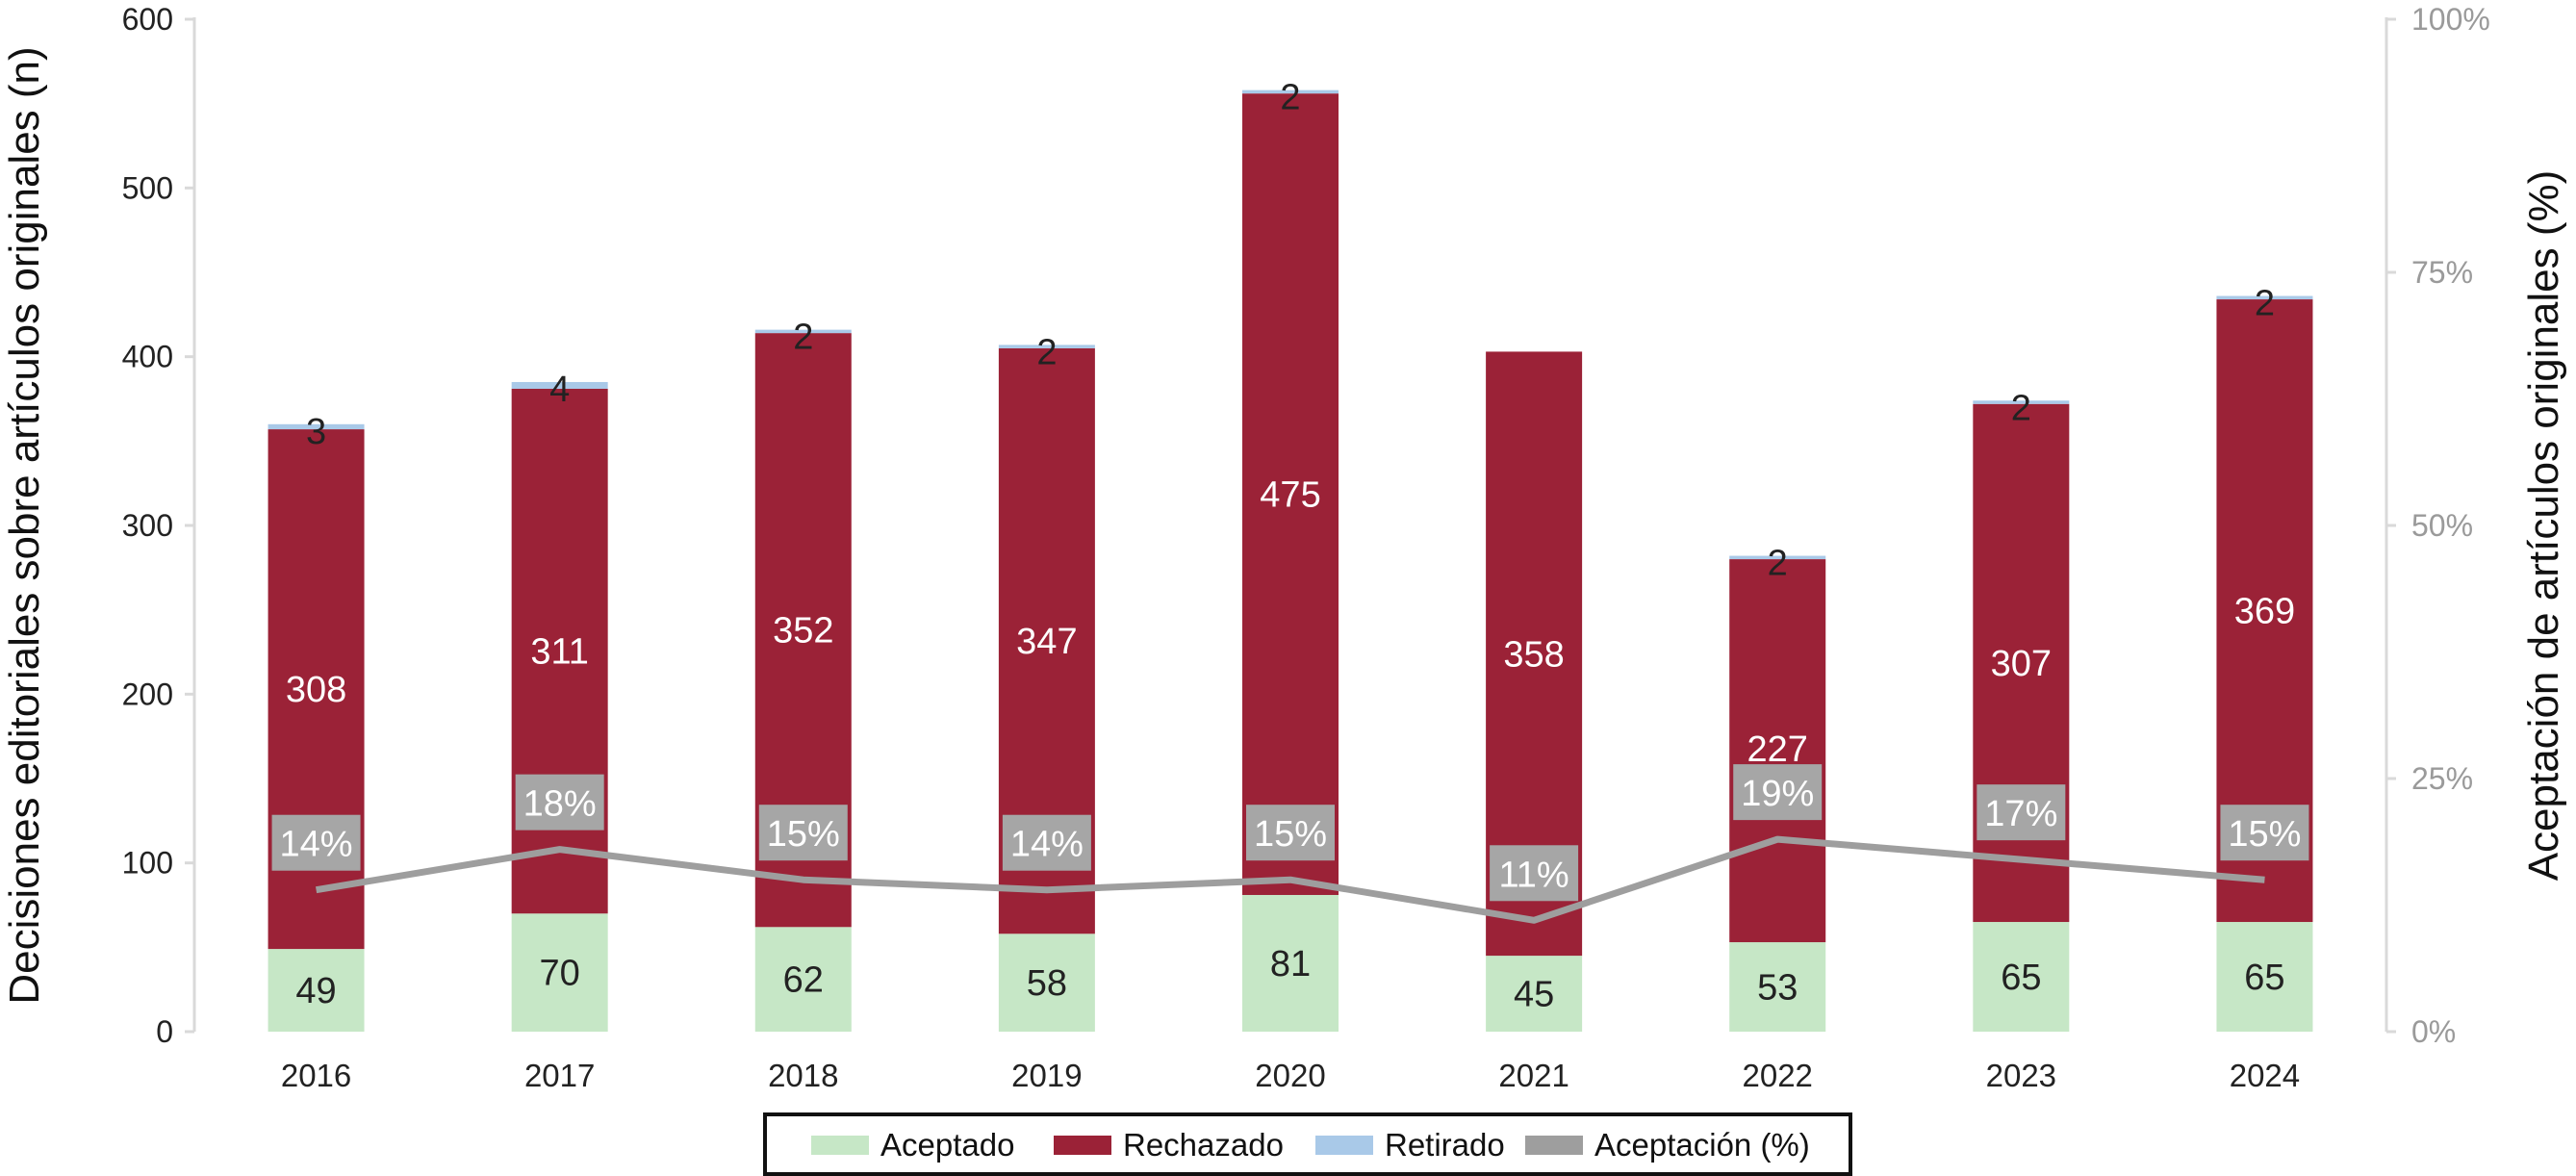 This screenshot has height=1176, width=2576. What do you see at coordinates (559, 1075) in the screenshot?
I see `x-tick-label: 2017` at bounding box center [559, 1075].